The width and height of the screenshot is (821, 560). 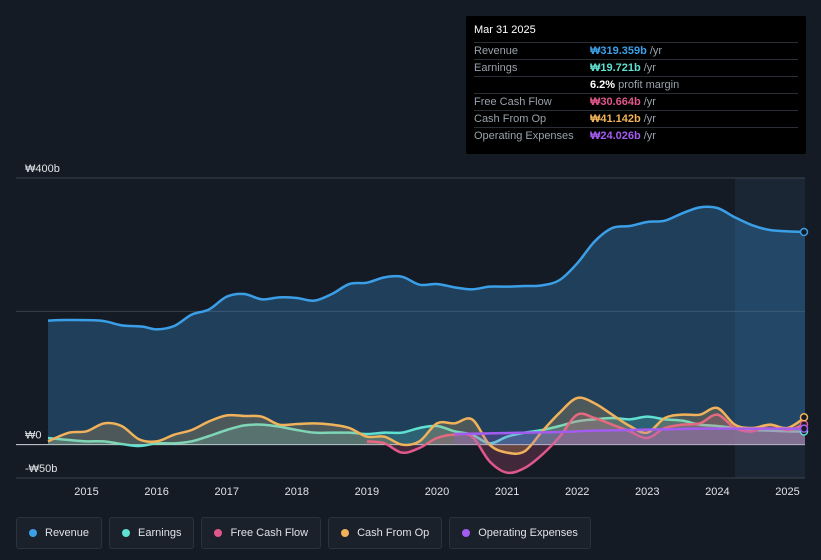 I want to click on end-marker-revenue, so click(x=804, y=232).